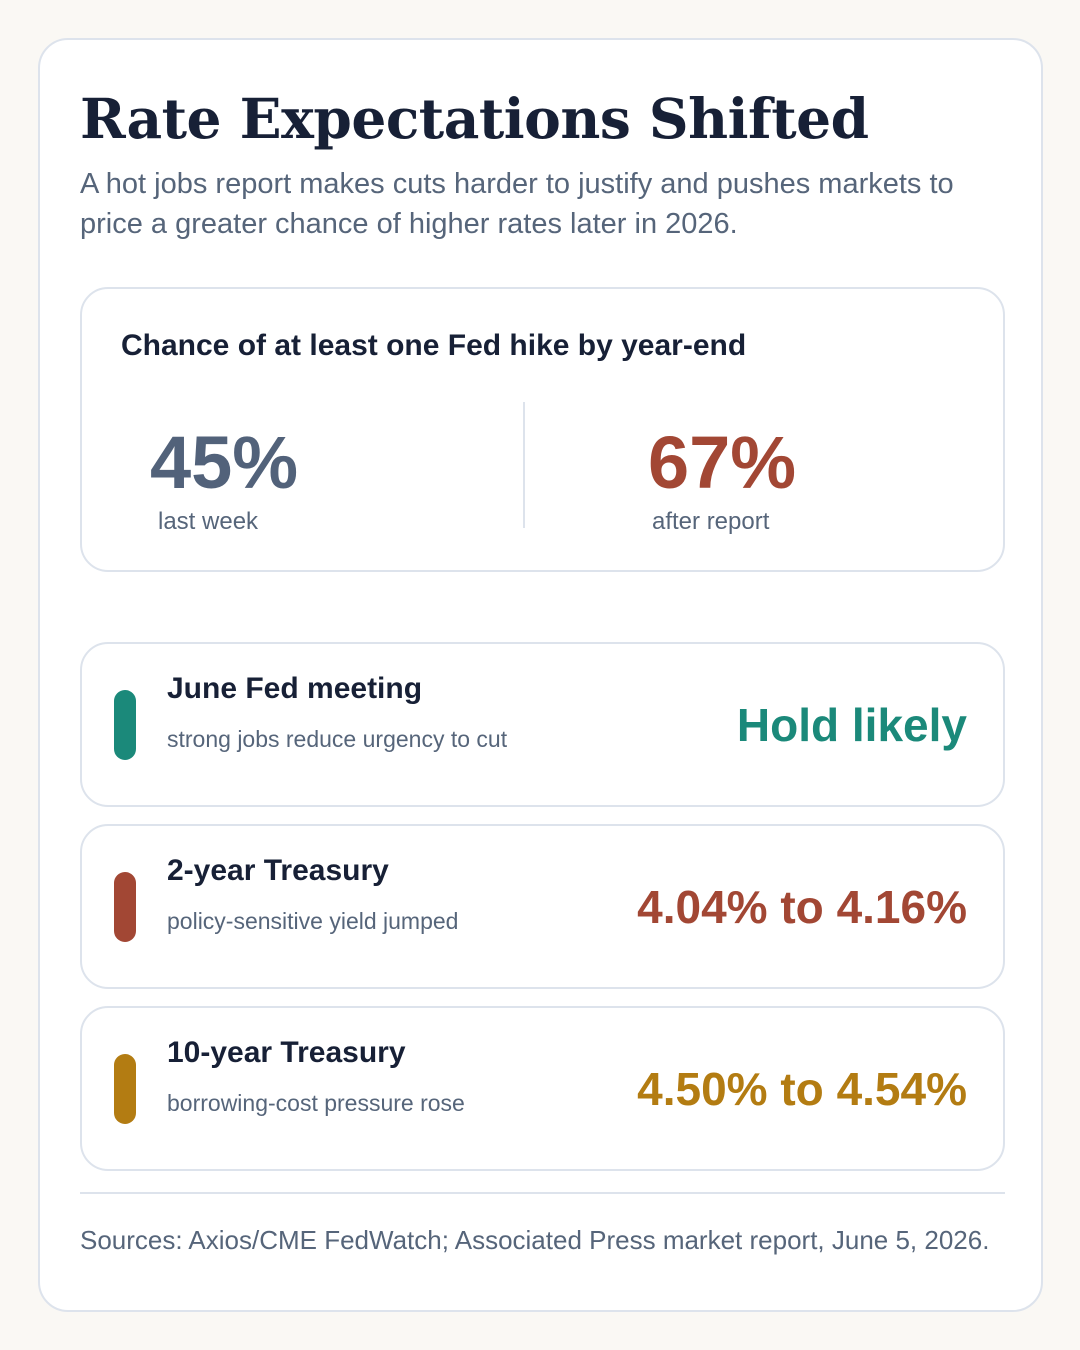 The image size is (1080, 1350). What do you see at coordinates (278, 870) in the screenshot?
I see `row-title: 2-year Treasury` at bounding box center [278, 870].